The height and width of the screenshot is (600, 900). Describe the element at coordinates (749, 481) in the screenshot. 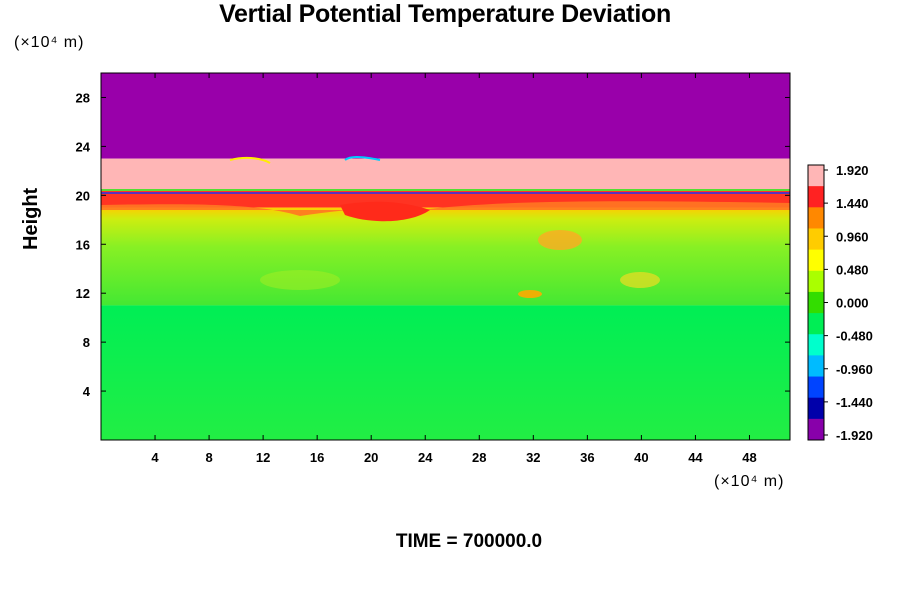

I see `x-unit-label: (×10⁴ m)` at that location.